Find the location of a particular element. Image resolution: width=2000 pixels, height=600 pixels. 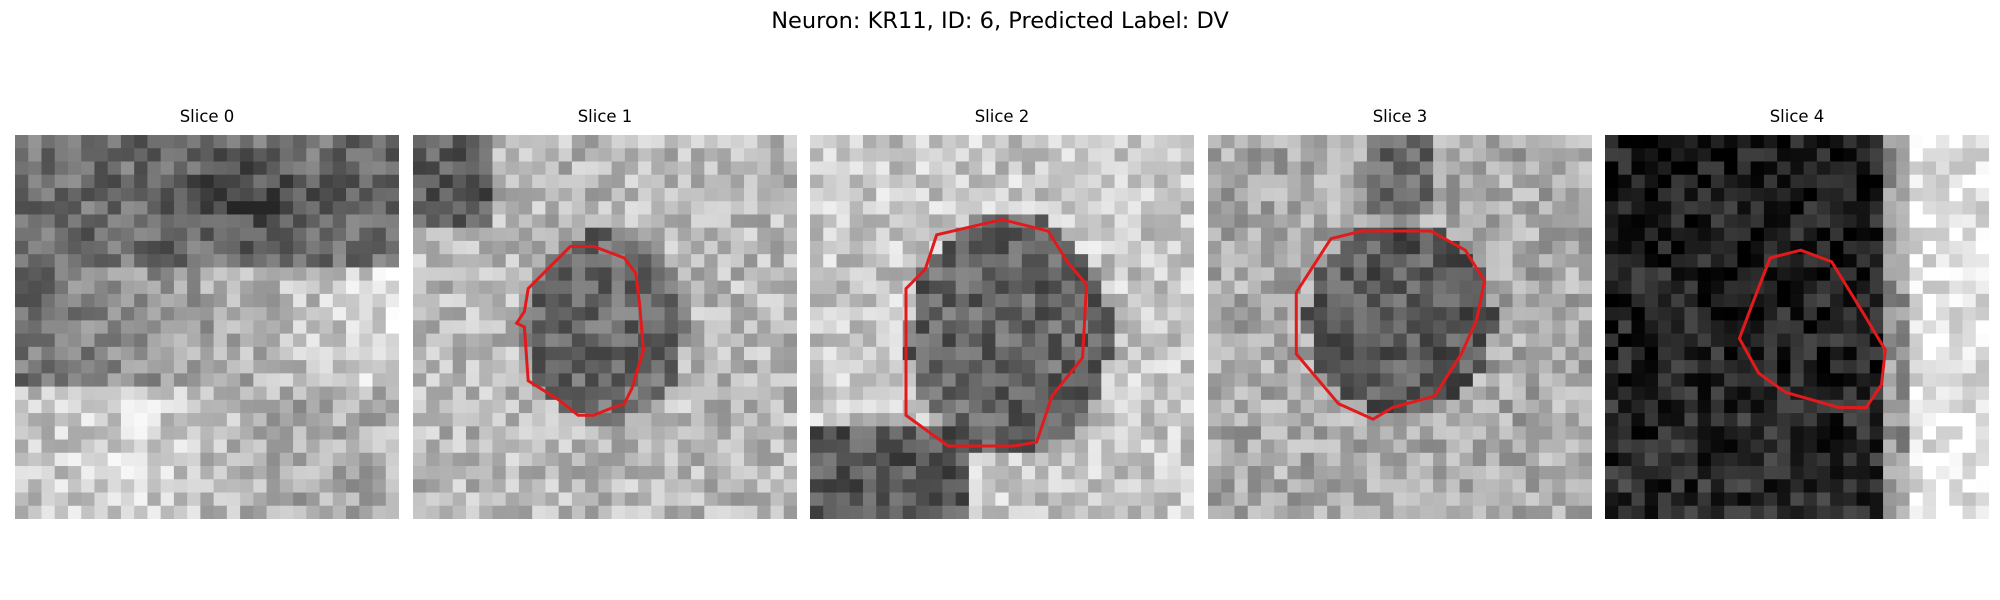

slice-title: Slice 3 is located at coordinates (1400, 116).